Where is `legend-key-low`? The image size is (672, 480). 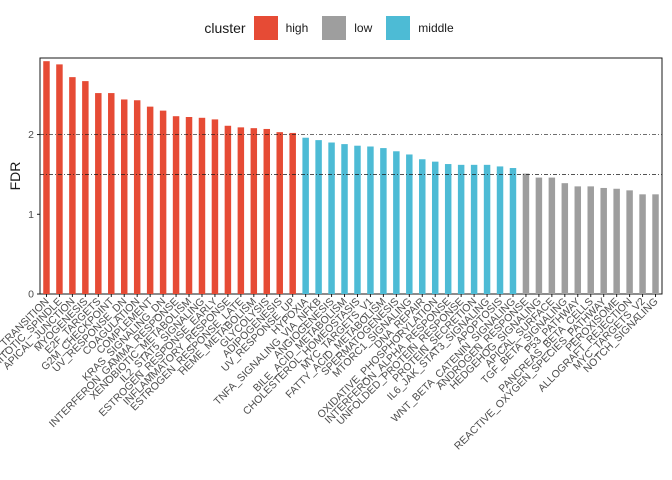 legend-key-low is located at coordinates (334, 28).